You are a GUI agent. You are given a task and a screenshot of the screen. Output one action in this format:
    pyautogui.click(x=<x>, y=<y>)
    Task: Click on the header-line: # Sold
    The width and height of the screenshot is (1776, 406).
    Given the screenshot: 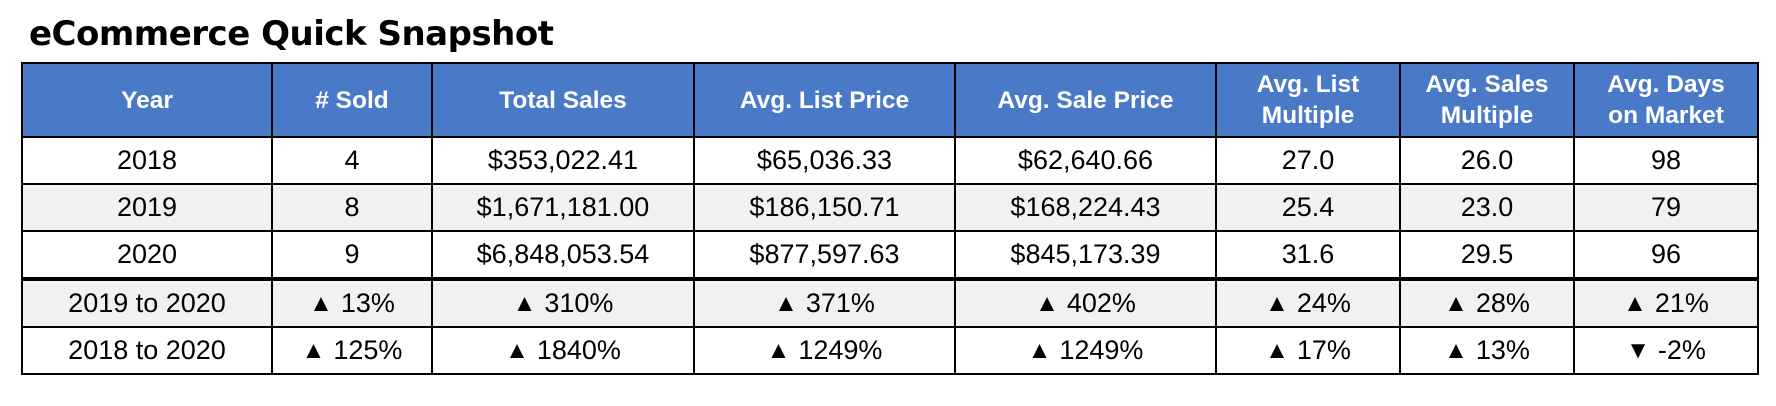 What is the action you would take?
    pyautogui.click(x=352, y=100)
    